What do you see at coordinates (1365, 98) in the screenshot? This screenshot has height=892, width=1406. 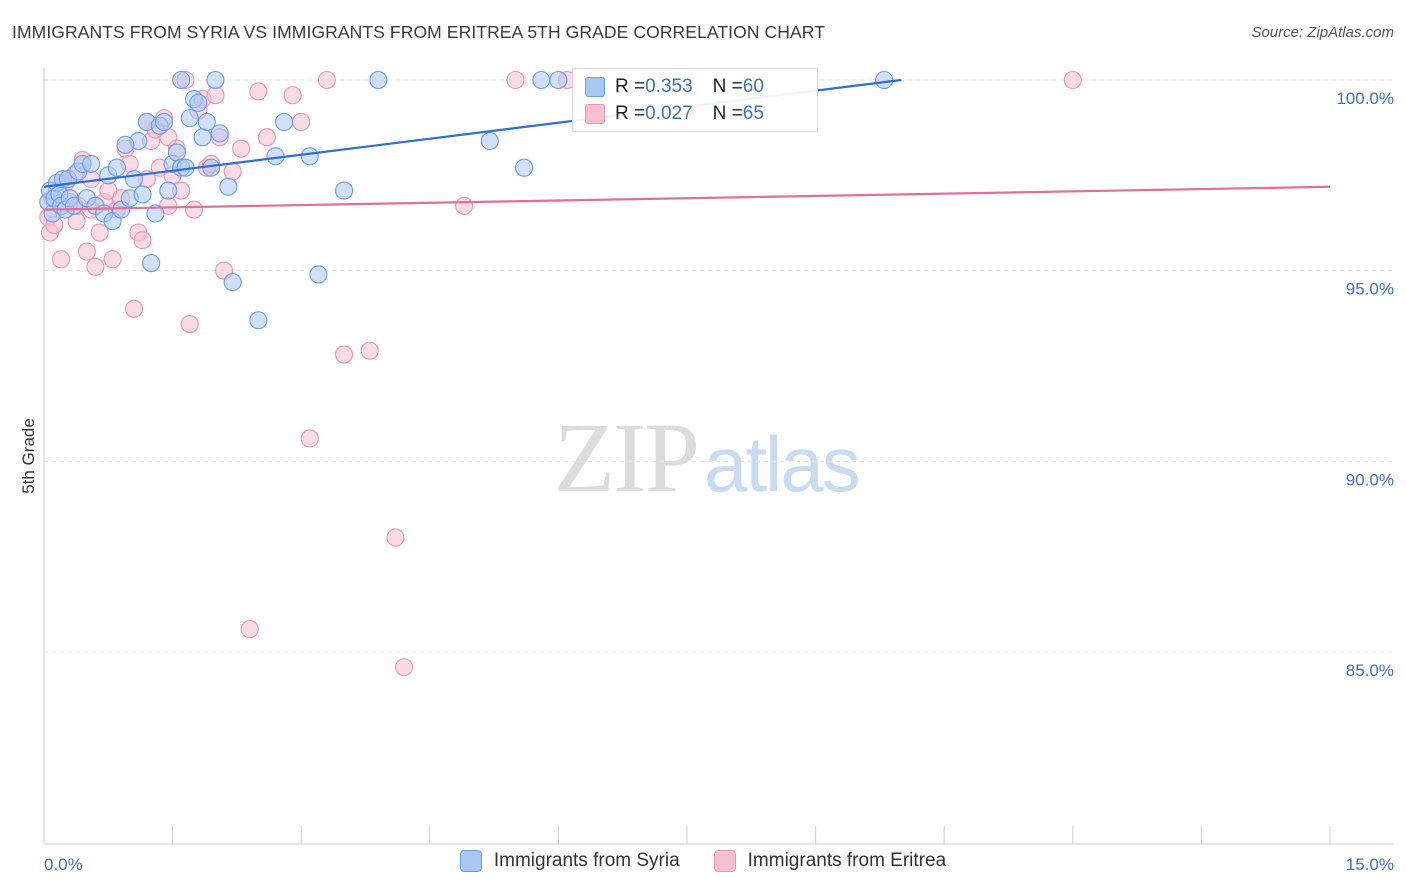 I see `y-tick-label: 100.0%` at bounding box center [1365, 98].